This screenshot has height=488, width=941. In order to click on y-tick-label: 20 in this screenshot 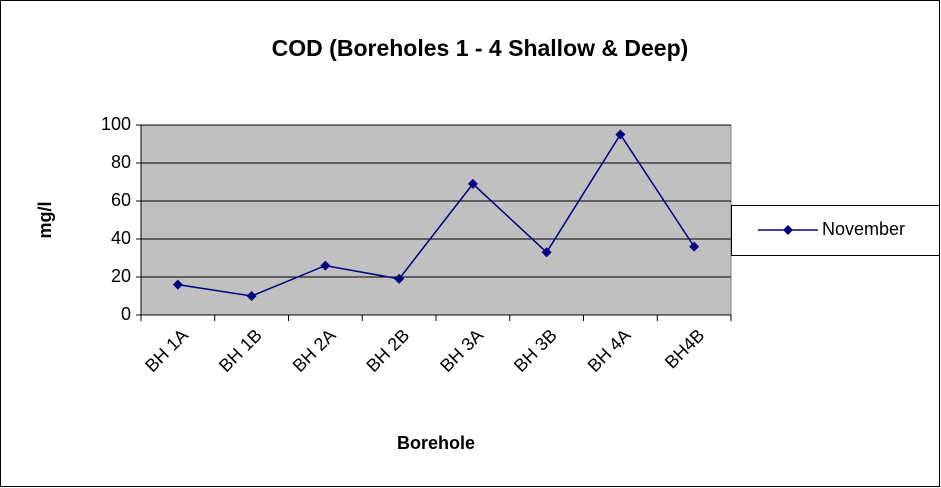, I will do `click(121, 276)`.